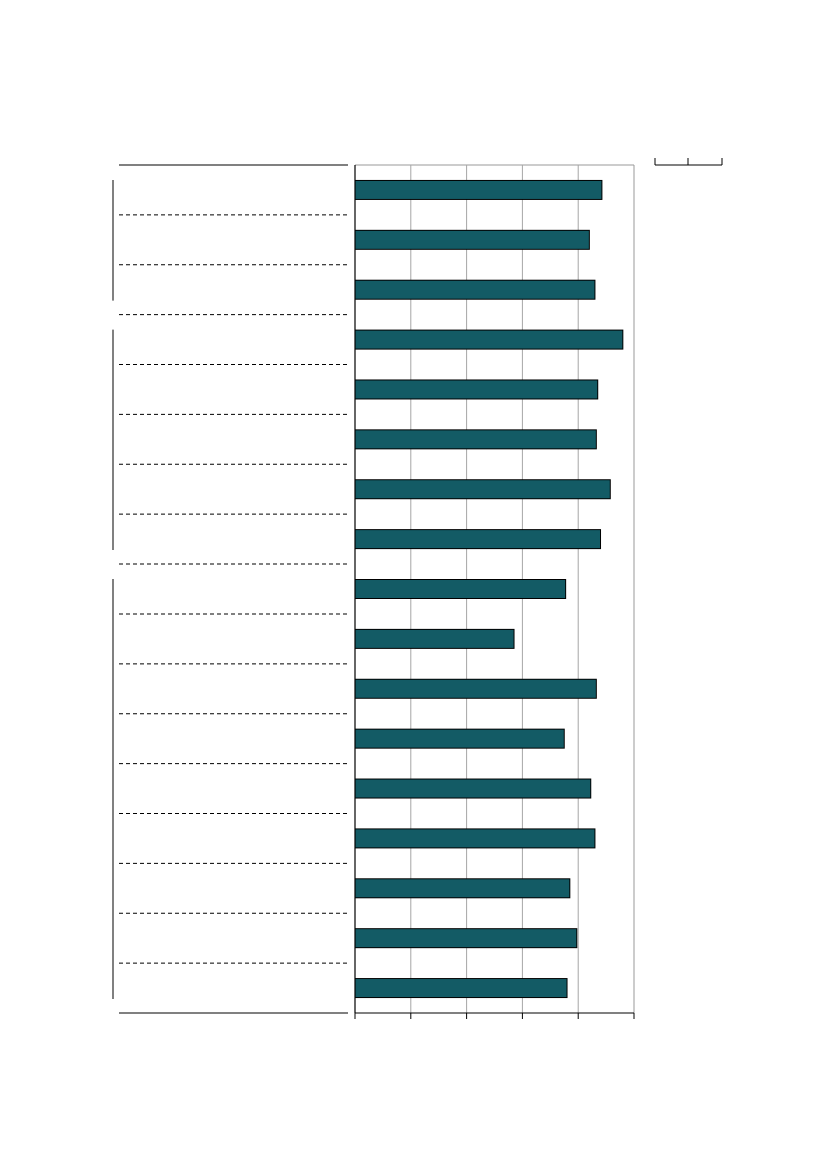 The width and height of the screenshot is (827, 1169). Describe the element at coordinates (688, 162) in the screenshot. I see `legend-frame` at that location.